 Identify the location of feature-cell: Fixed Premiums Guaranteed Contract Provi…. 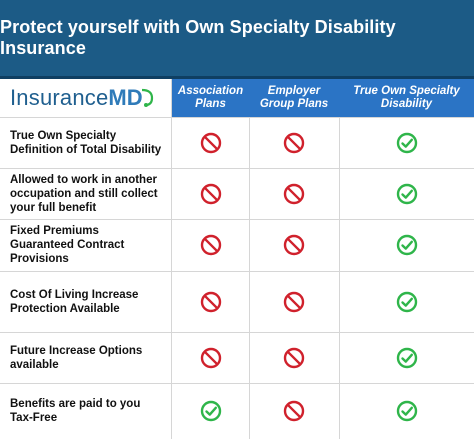
(86, 245).